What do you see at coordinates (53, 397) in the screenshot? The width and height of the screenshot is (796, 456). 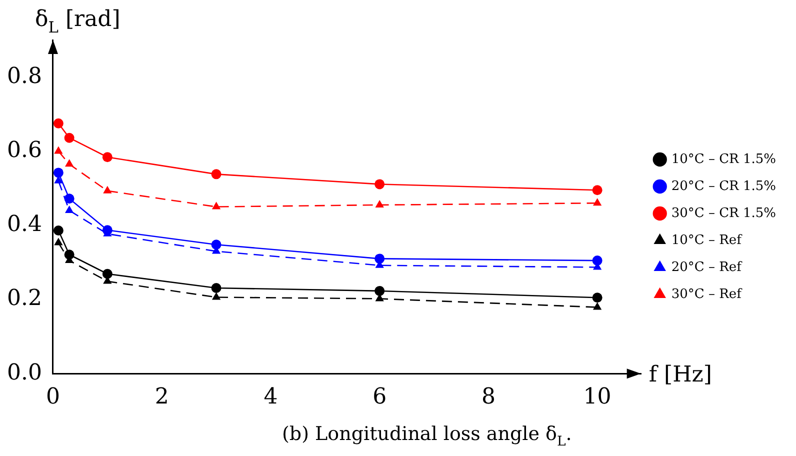 I see `x-tick-label: 0` at bounding box center [53, 397].